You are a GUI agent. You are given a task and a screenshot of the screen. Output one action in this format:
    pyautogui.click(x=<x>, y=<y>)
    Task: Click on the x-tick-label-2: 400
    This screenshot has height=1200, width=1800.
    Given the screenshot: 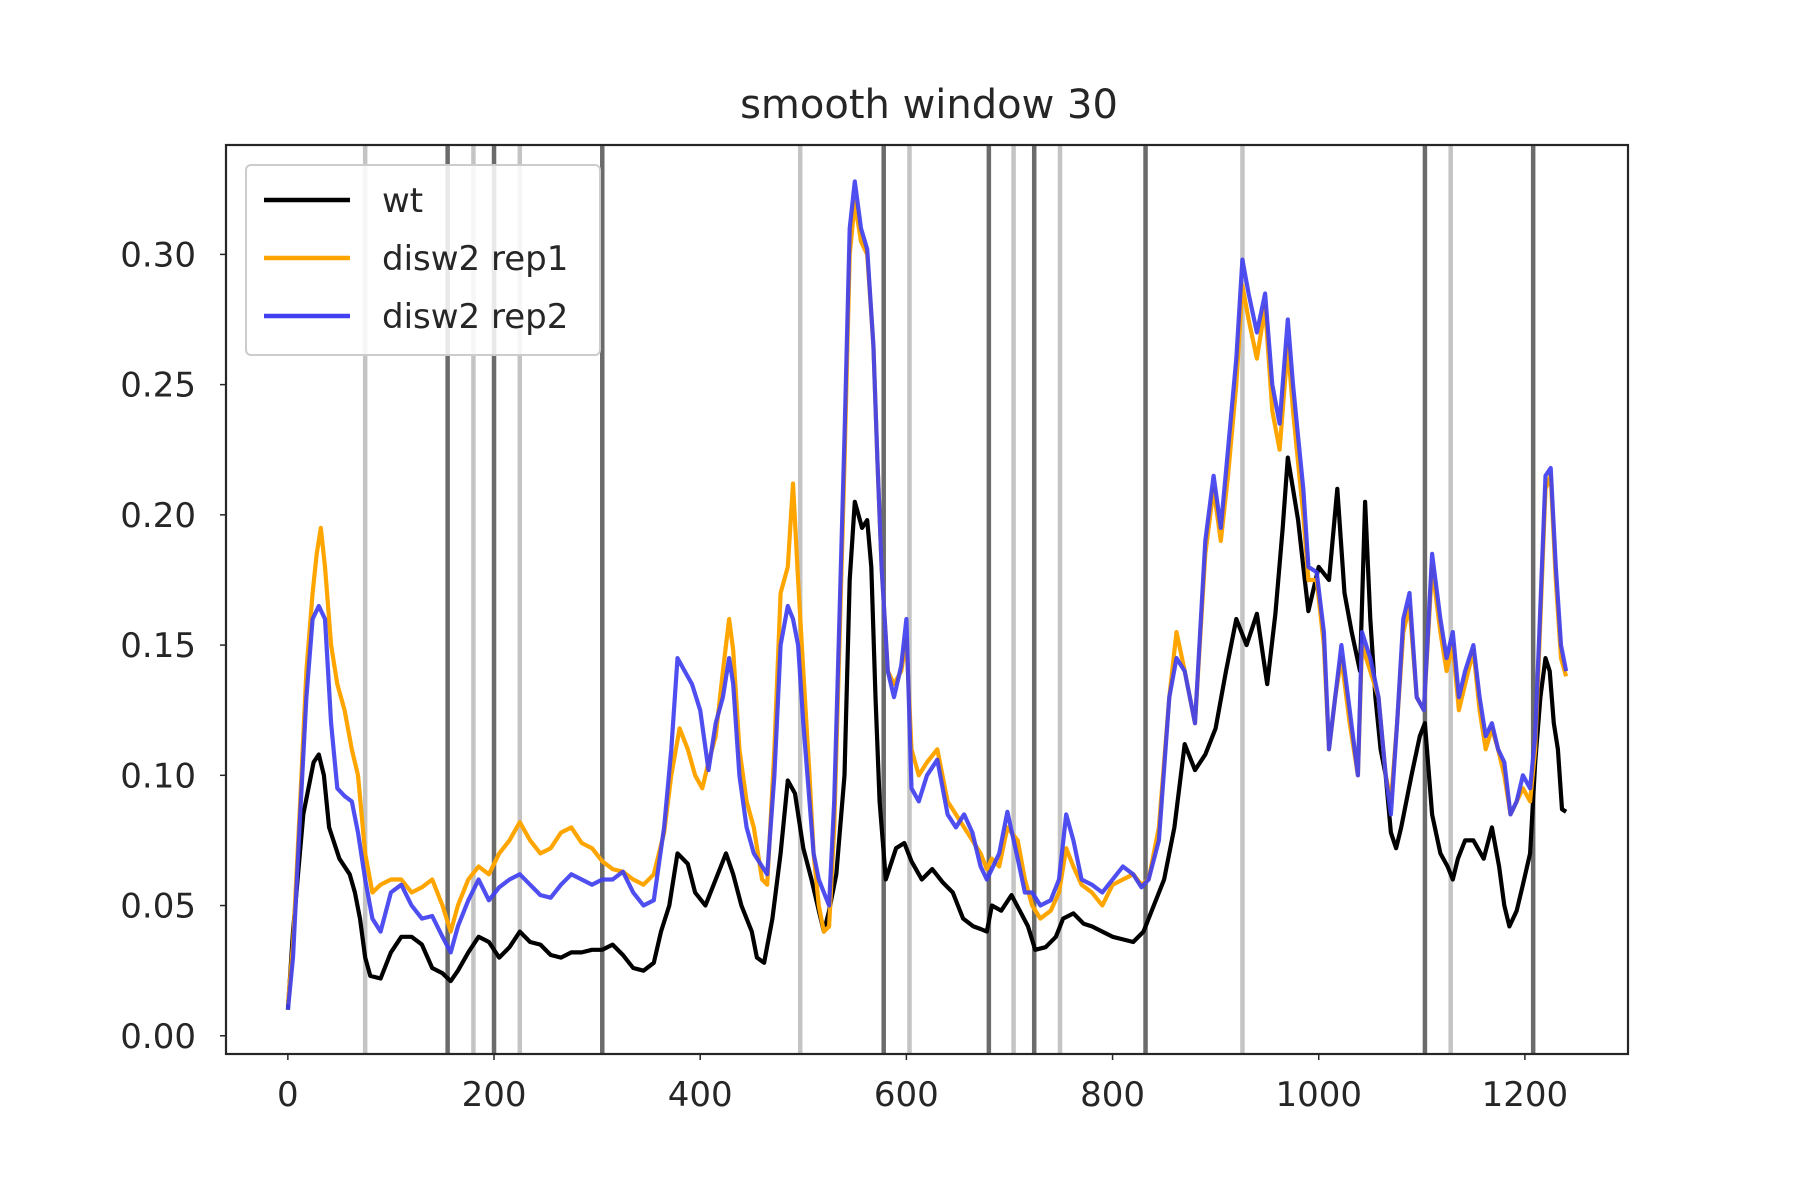 What is the action you would take?
    pyautogui.click(x=700, y=1095)
    